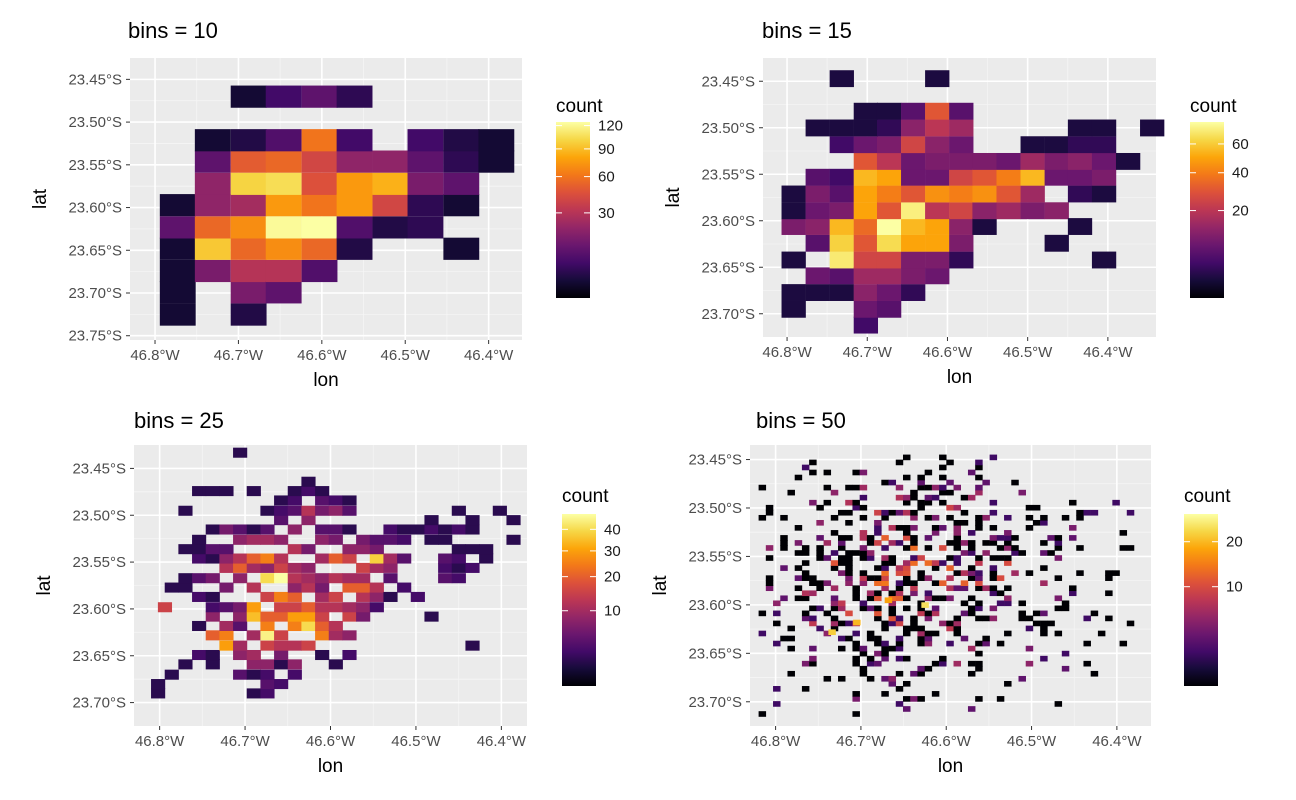 This screenshot has width=1296, height=800. What do you see at coordinates (1117, 741) in the screenshot?
I see `x-tick-label: 46.4°W` at bounding box center [1117, 741].